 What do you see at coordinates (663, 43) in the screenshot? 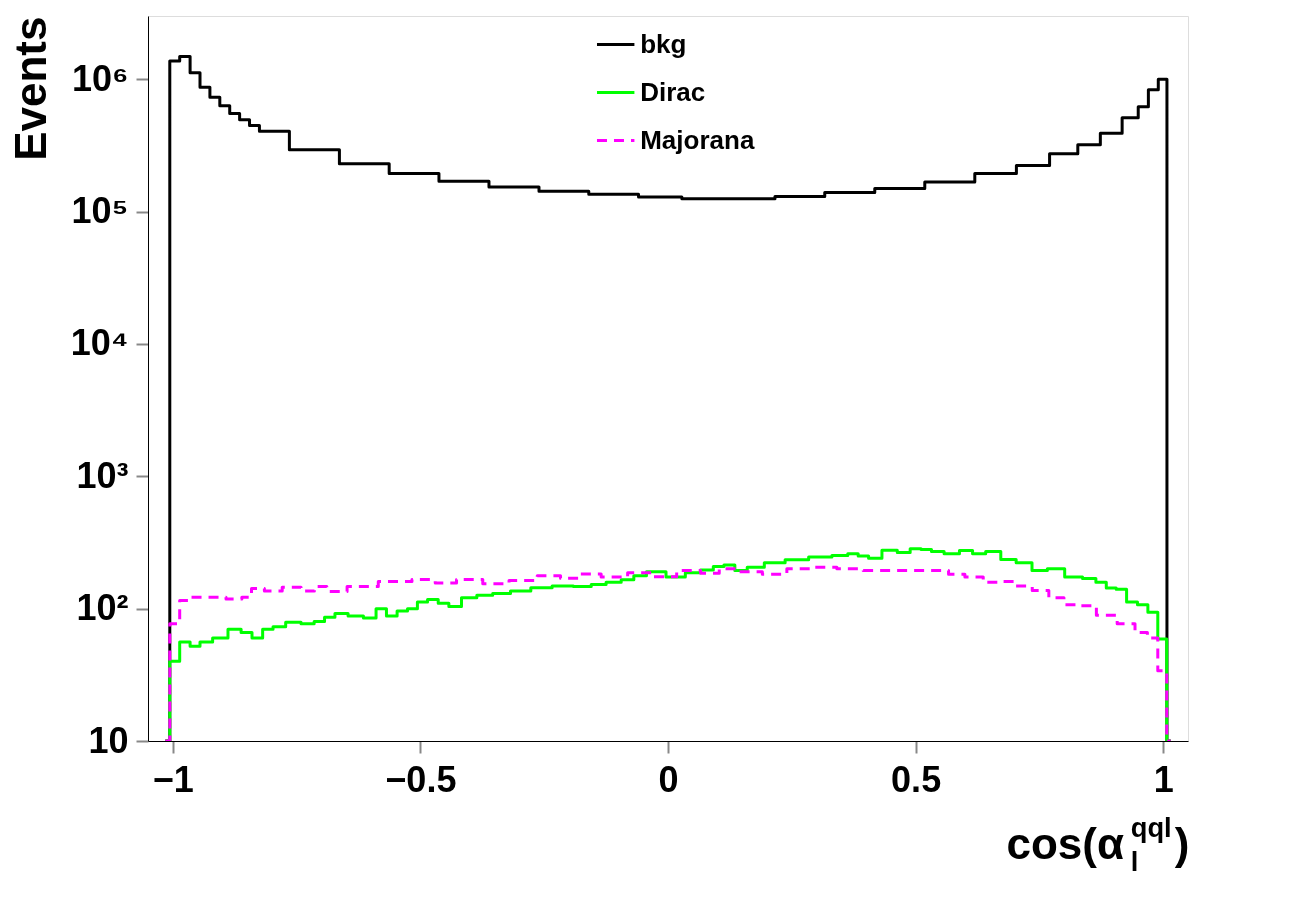
I see `legend-label: bkg` at bounding box center [663, 43].